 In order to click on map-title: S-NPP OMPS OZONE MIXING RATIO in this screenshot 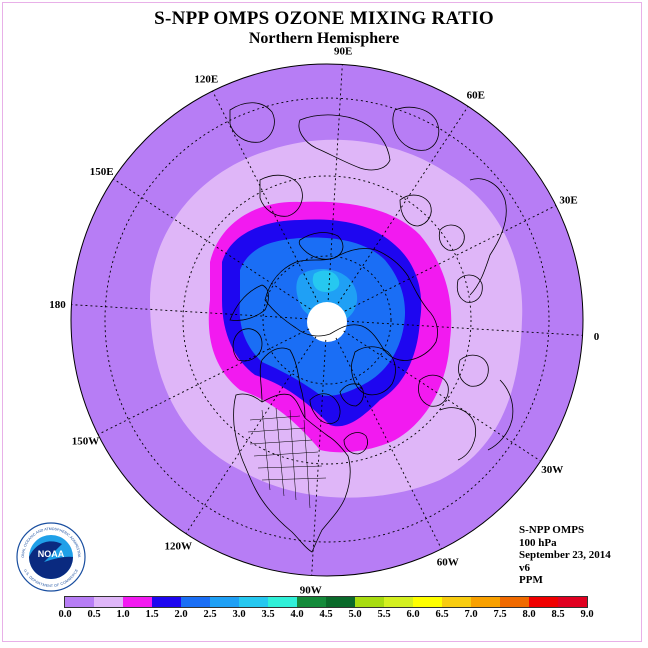, I will do `click(324, 18)`.